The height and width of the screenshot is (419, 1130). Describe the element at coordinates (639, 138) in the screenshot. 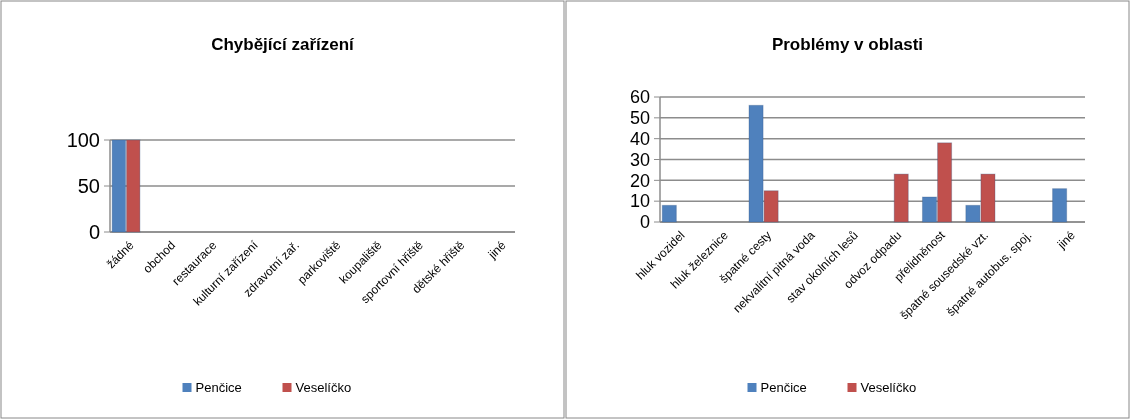

I see `y-tick-label: 40` at that location.